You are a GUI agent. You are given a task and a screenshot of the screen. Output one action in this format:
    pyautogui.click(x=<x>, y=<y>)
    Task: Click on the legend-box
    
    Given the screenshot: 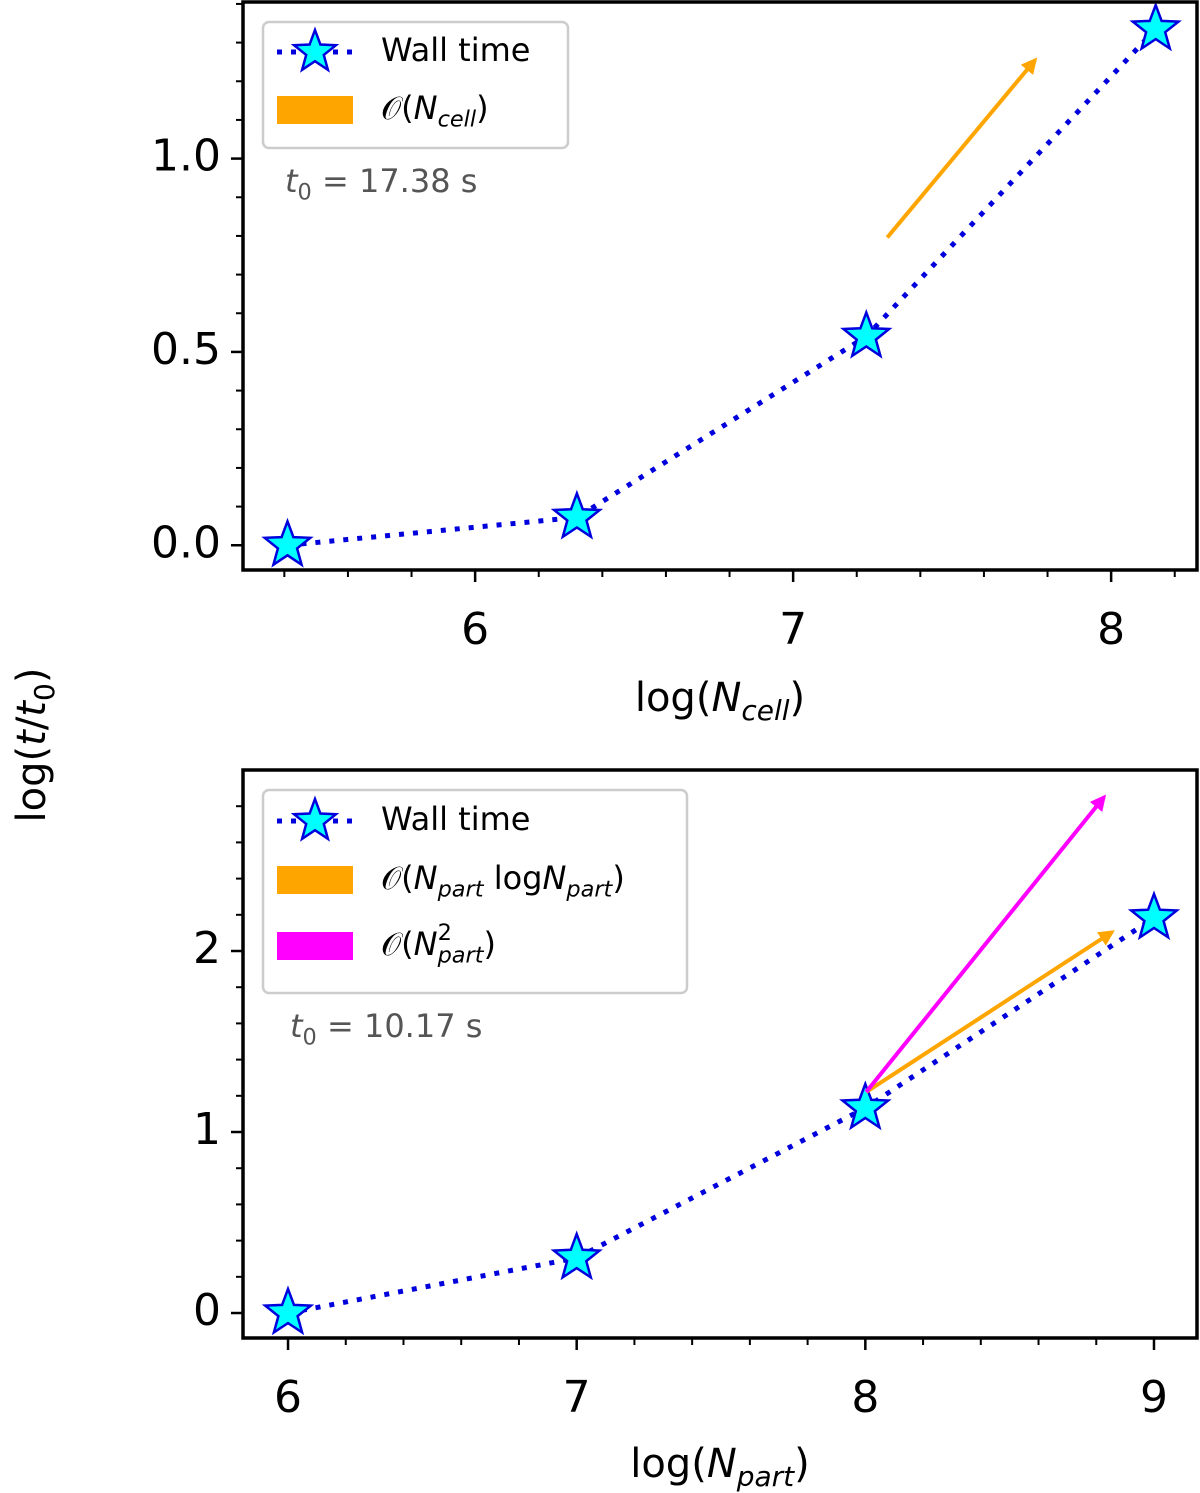 What is the action you would take?
    pyautogui.click(x=475, y=891)
    